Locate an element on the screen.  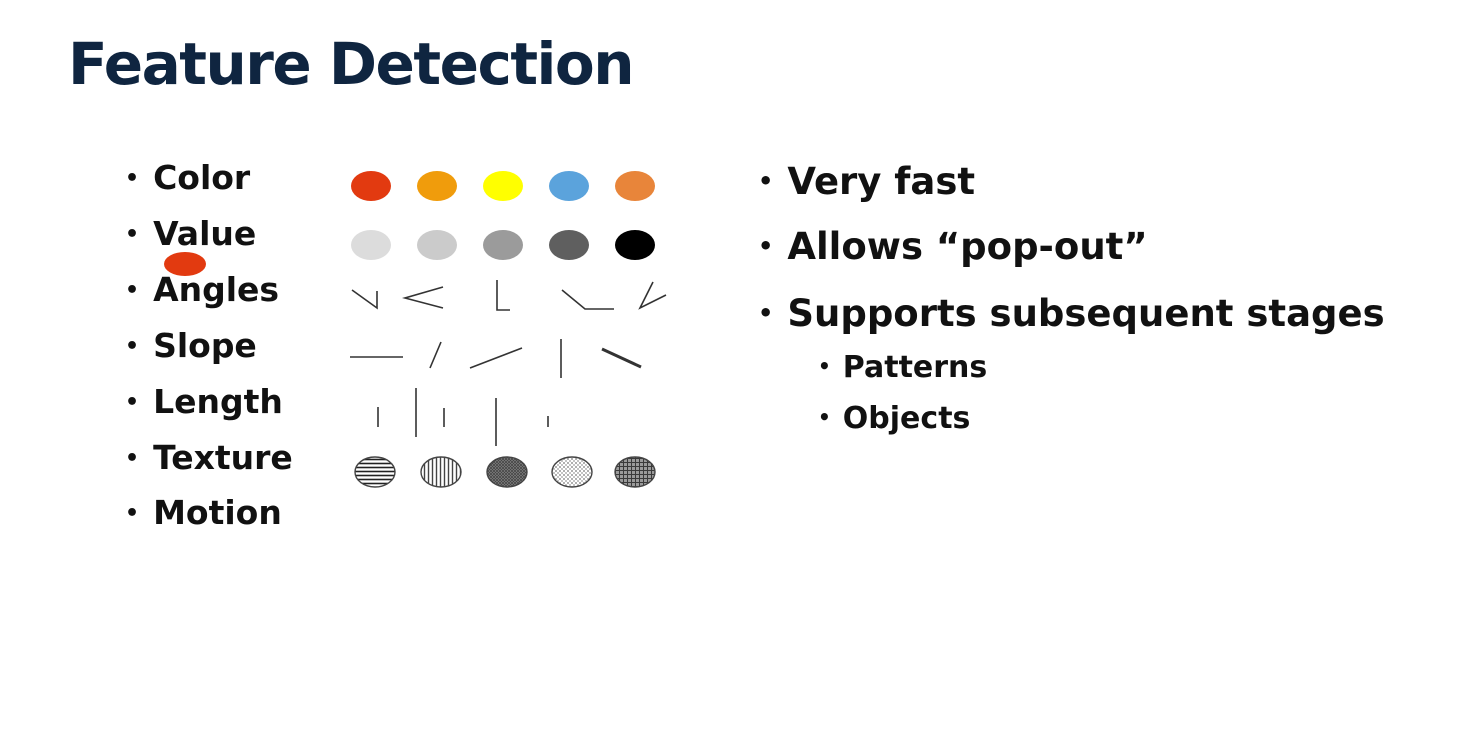
feature-label: Slope is located at coordinates (205, 345).